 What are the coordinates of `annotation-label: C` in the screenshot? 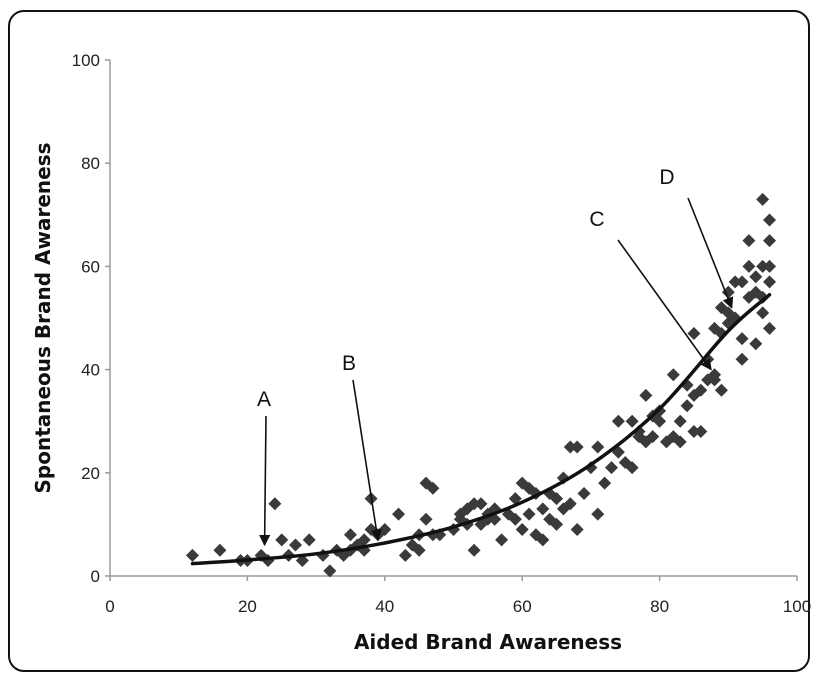 It's located at (596, 219).